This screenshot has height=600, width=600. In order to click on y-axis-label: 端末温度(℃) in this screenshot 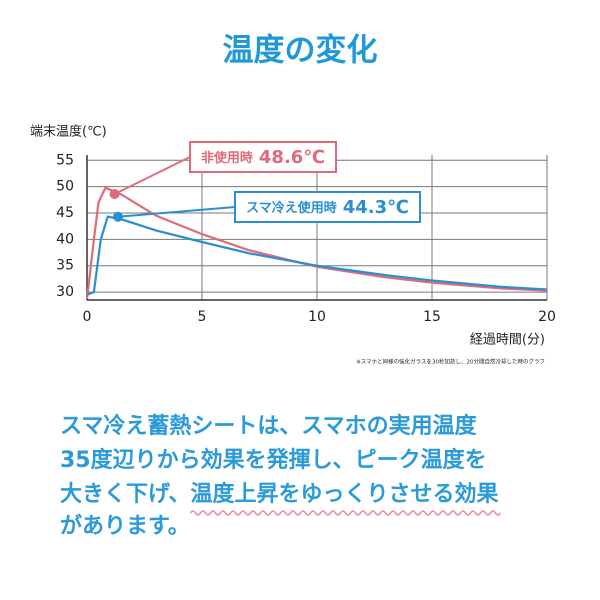, I will do `click(68, 132)`.